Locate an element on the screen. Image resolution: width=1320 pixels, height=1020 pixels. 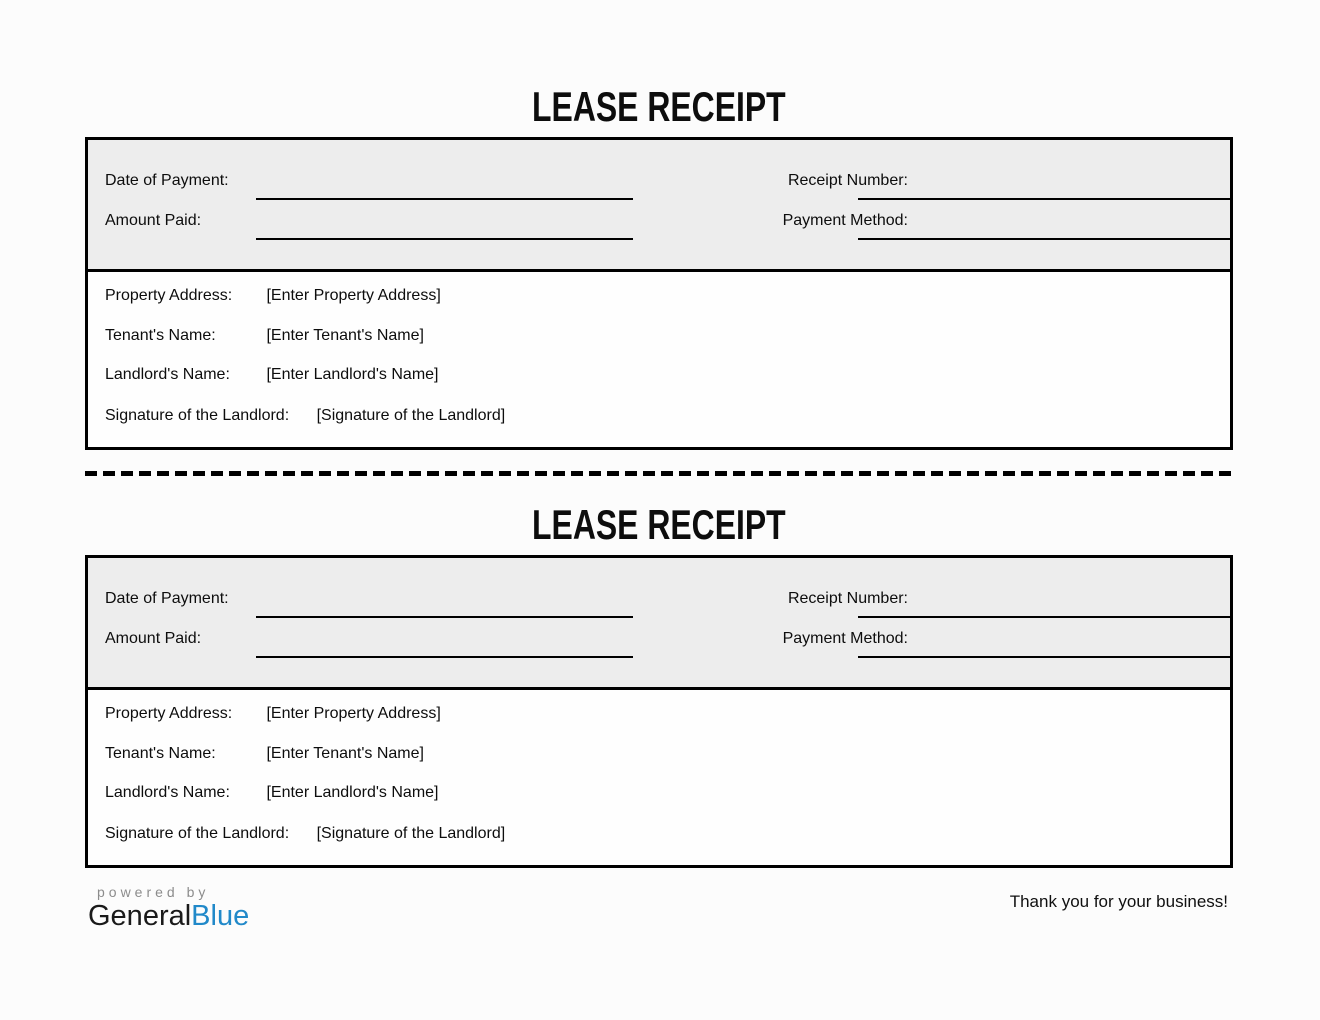
thank-you-message: Thank you for your business! is located at coordinates (1118, 901).